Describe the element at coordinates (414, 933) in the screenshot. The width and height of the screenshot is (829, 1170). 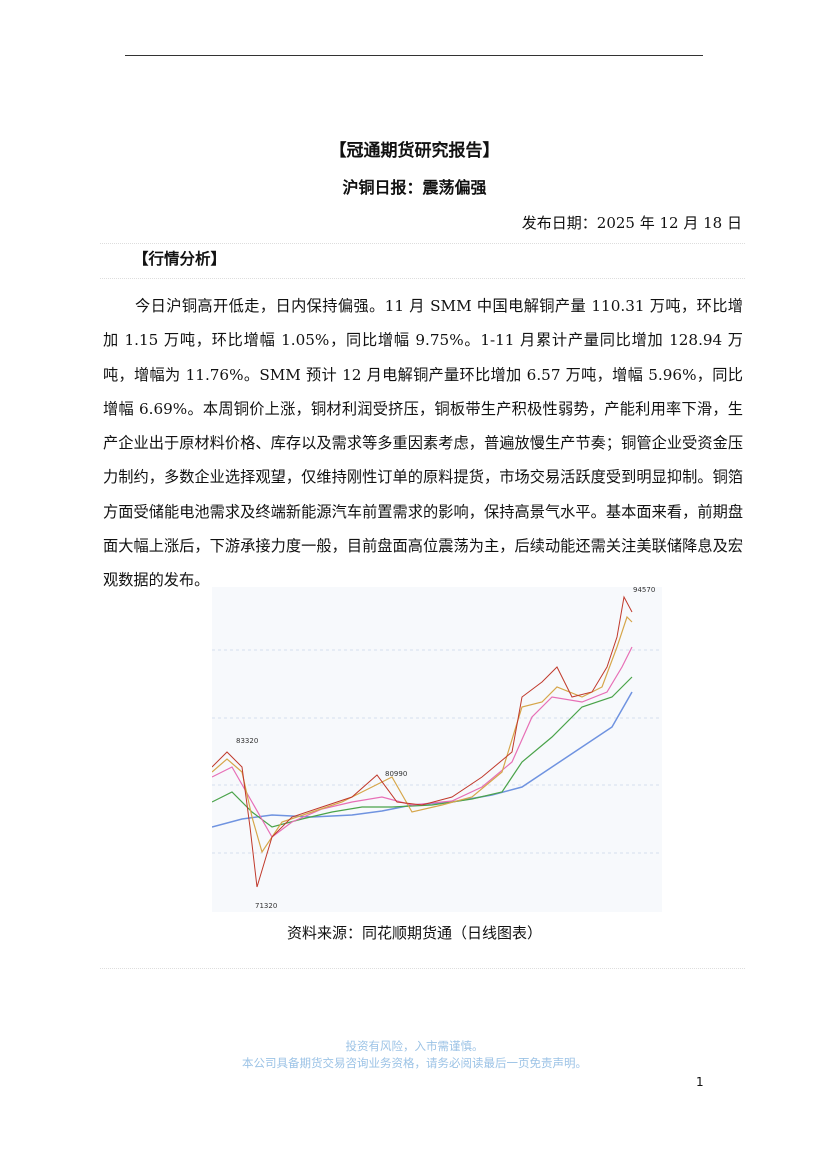
I see `caption: 资料来源：同花顺期货通（日线图表）` at that location.